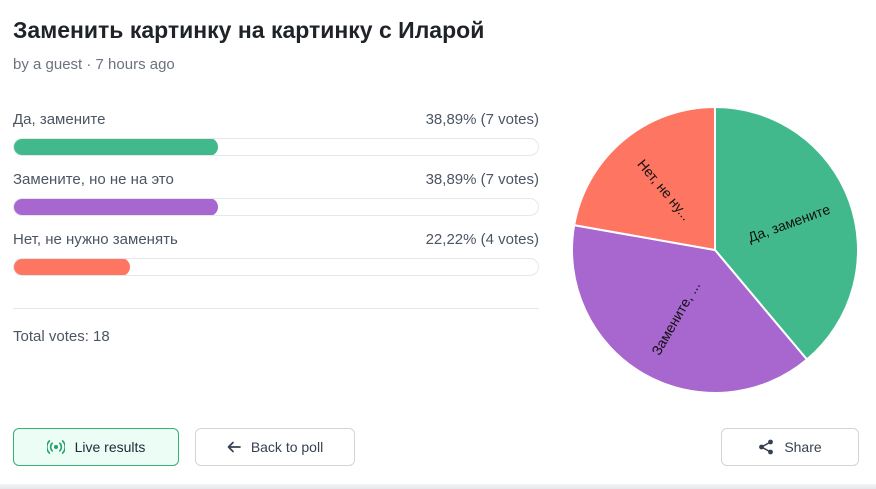 The image size is (876, 489). I want to click on poll-option: Нет, не нужно заменять 22,22% (4 votes), so click(276, 252).